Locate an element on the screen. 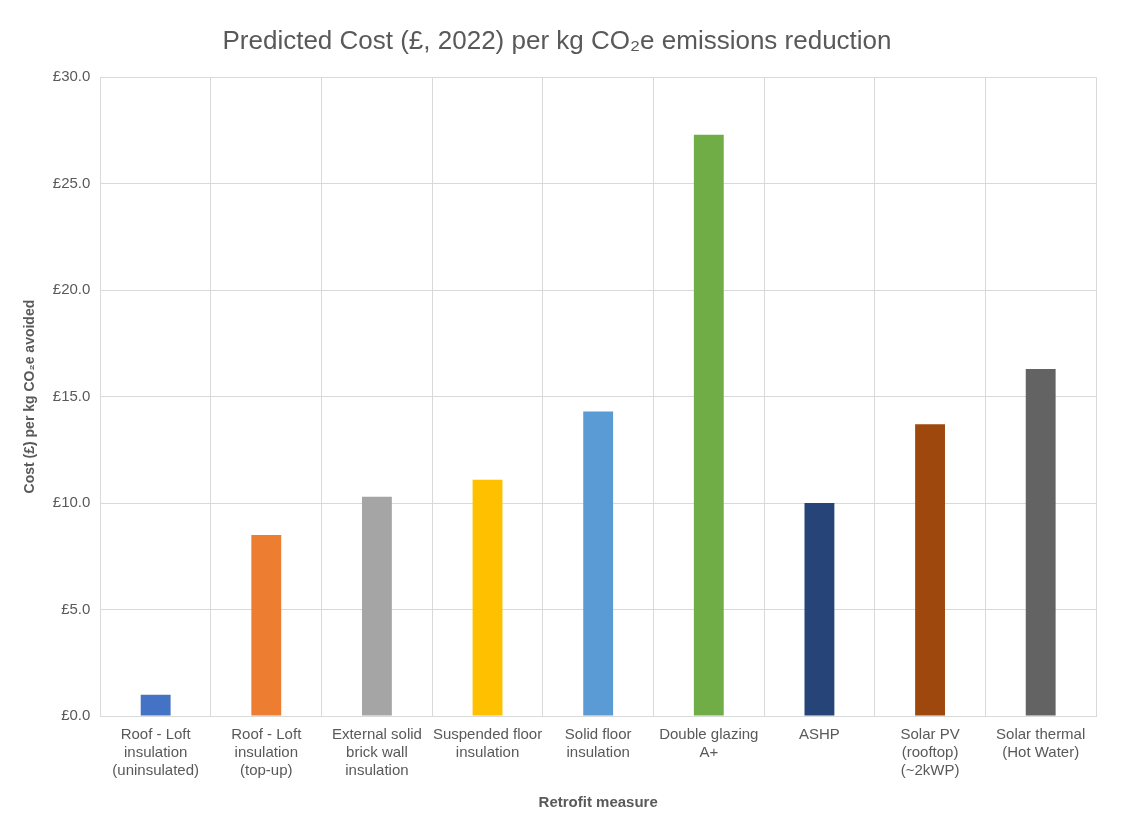  x-tick-label: ASHP is located at coordinates (819, 734).